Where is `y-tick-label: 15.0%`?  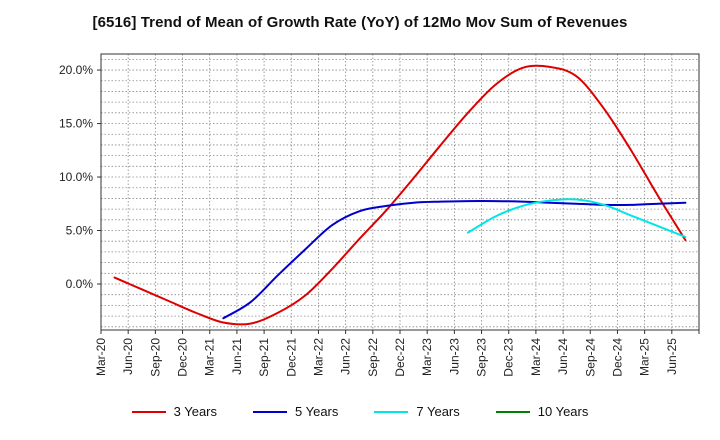
y-tick-label: 15.0% is located at coordinates (76, 124).